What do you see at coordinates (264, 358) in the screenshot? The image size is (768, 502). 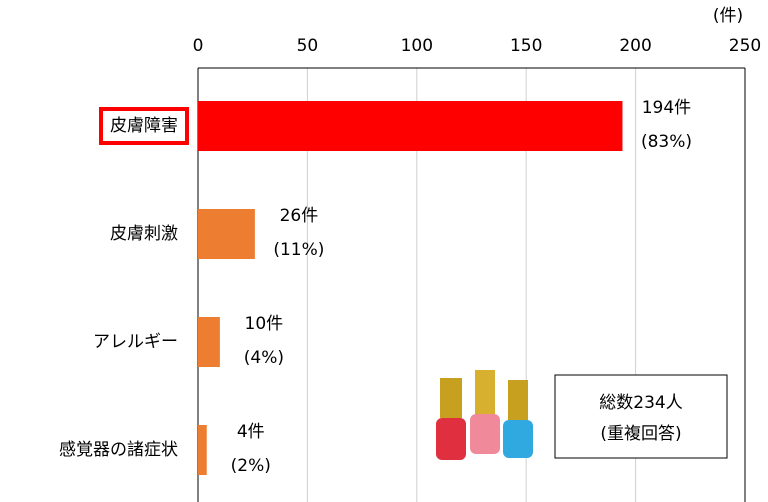 I see `percent-label: (4%)` at bounding box center [264, 358].